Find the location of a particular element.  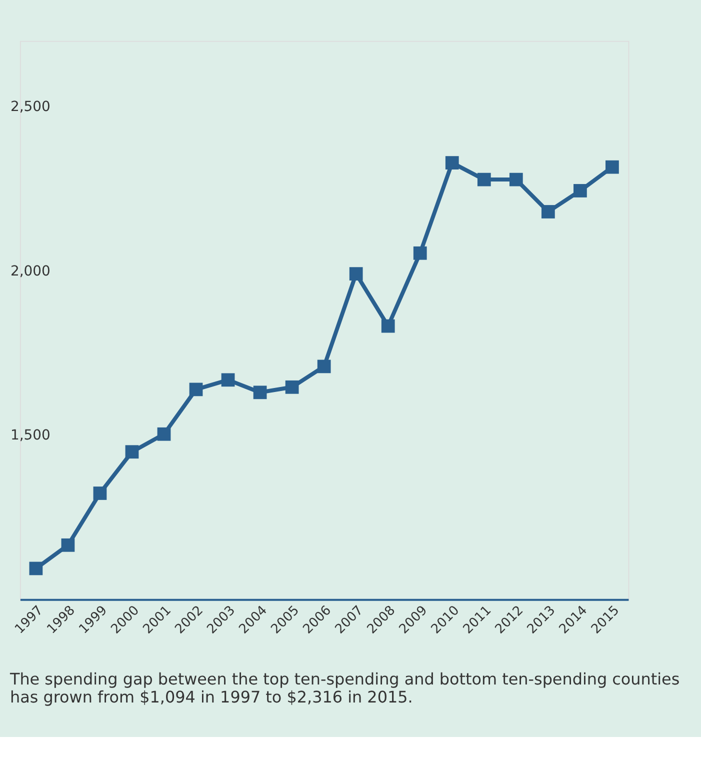

y-tick-label: 2,000 is located at coordinates (30, 271).